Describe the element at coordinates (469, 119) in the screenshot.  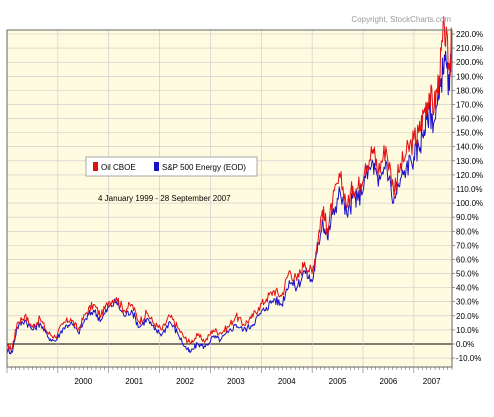
I see `y-tick-label: 160.0%` at that location.